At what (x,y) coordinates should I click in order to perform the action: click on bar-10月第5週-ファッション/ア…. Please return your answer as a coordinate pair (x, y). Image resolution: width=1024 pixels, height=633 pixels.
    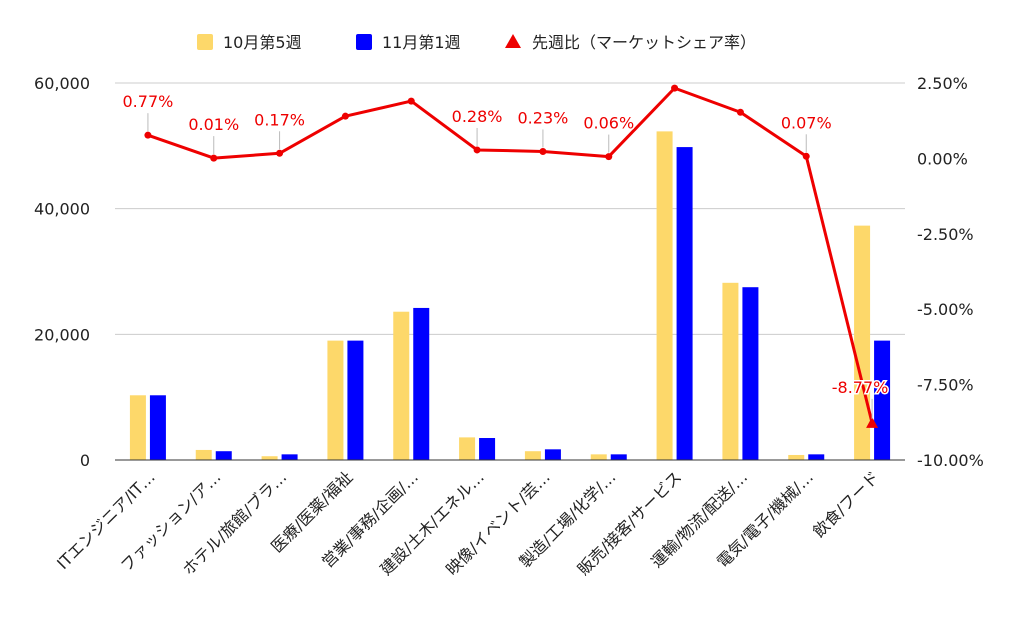
    Looking at the image, I should click on (203, 454).